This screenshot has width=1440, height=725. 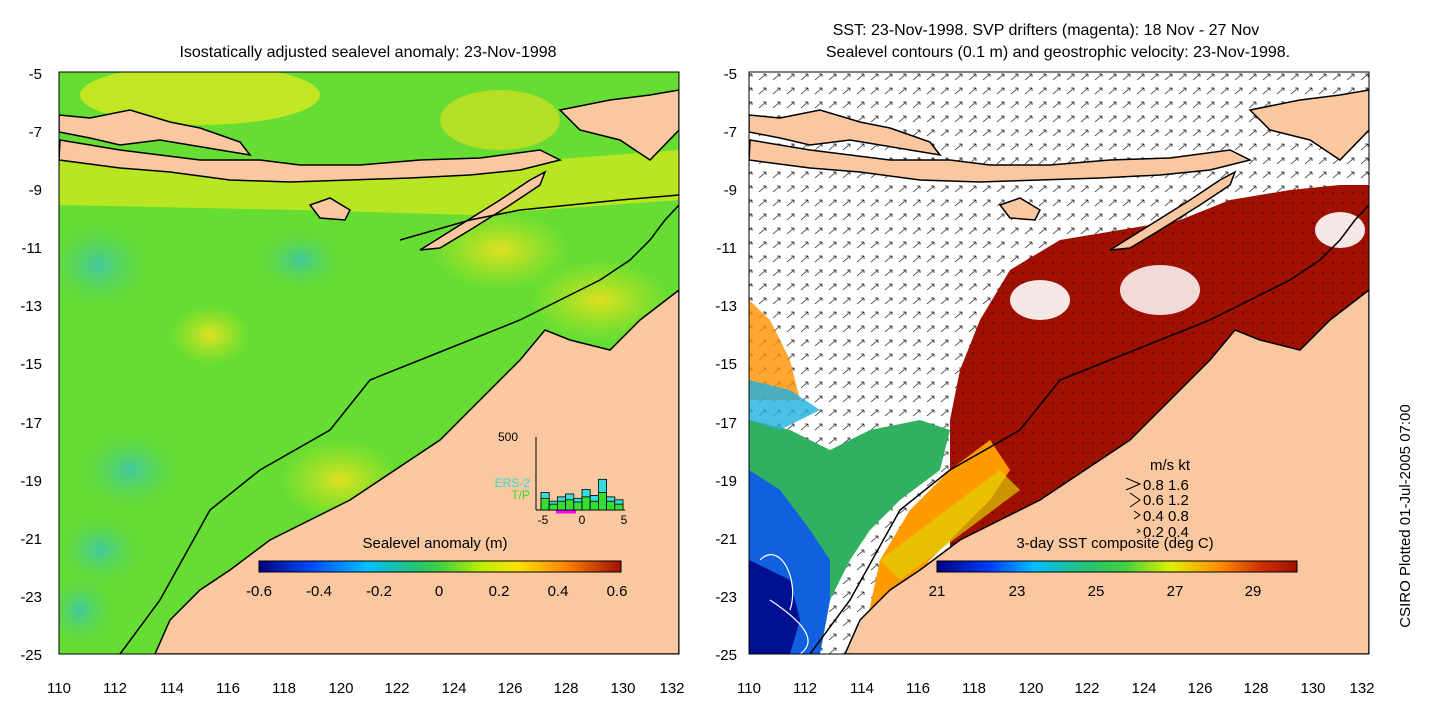 I want to click on histogram-x-tick: -5, so click(x=543, y=520).